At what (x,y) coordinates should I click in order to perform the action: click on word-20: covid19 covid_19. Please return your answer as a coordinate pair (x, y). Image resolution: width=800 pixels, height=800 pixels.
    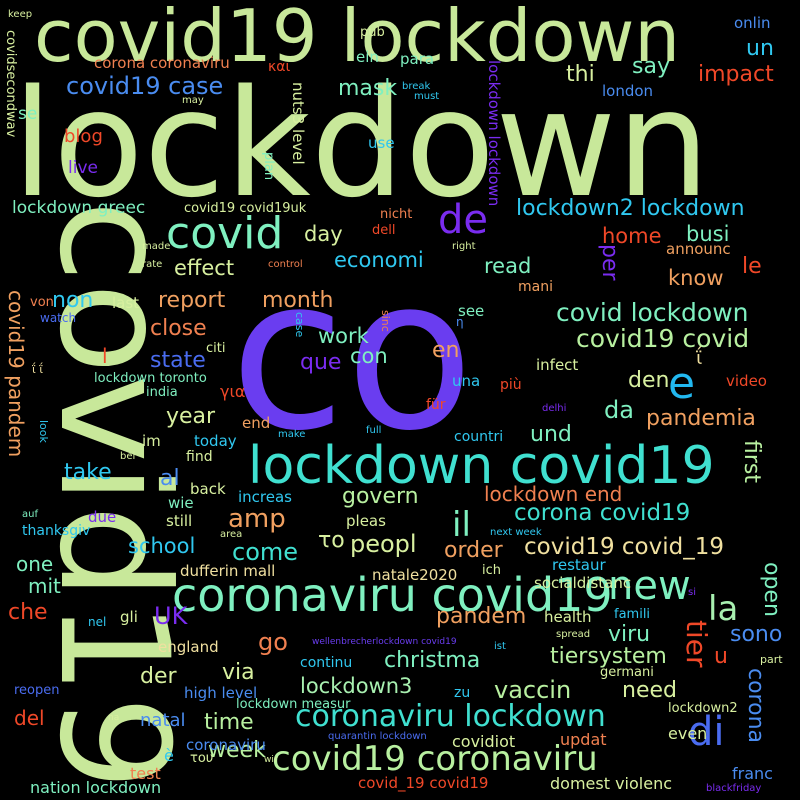
    Looking at the image, I should click on (624, 547).